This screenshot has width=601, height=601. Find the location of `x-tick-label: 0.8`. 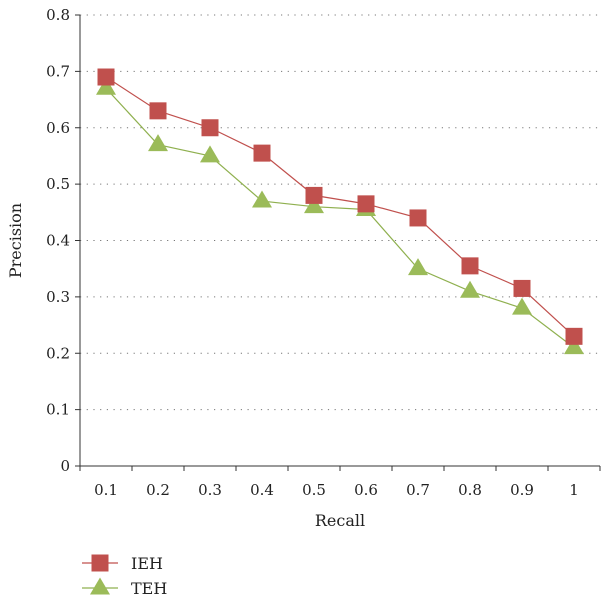

x-tick-label: 0.8 is located at coordinates (470, 490).